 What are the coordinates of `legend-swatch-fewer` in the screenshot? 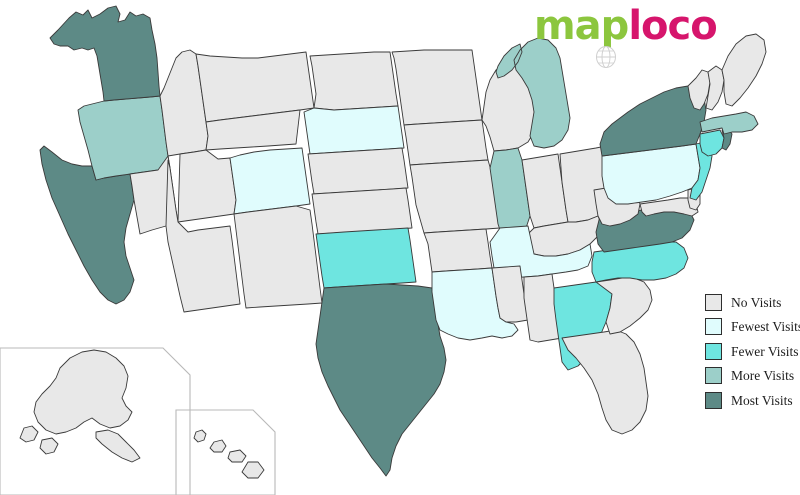 It's located at (713, 351).